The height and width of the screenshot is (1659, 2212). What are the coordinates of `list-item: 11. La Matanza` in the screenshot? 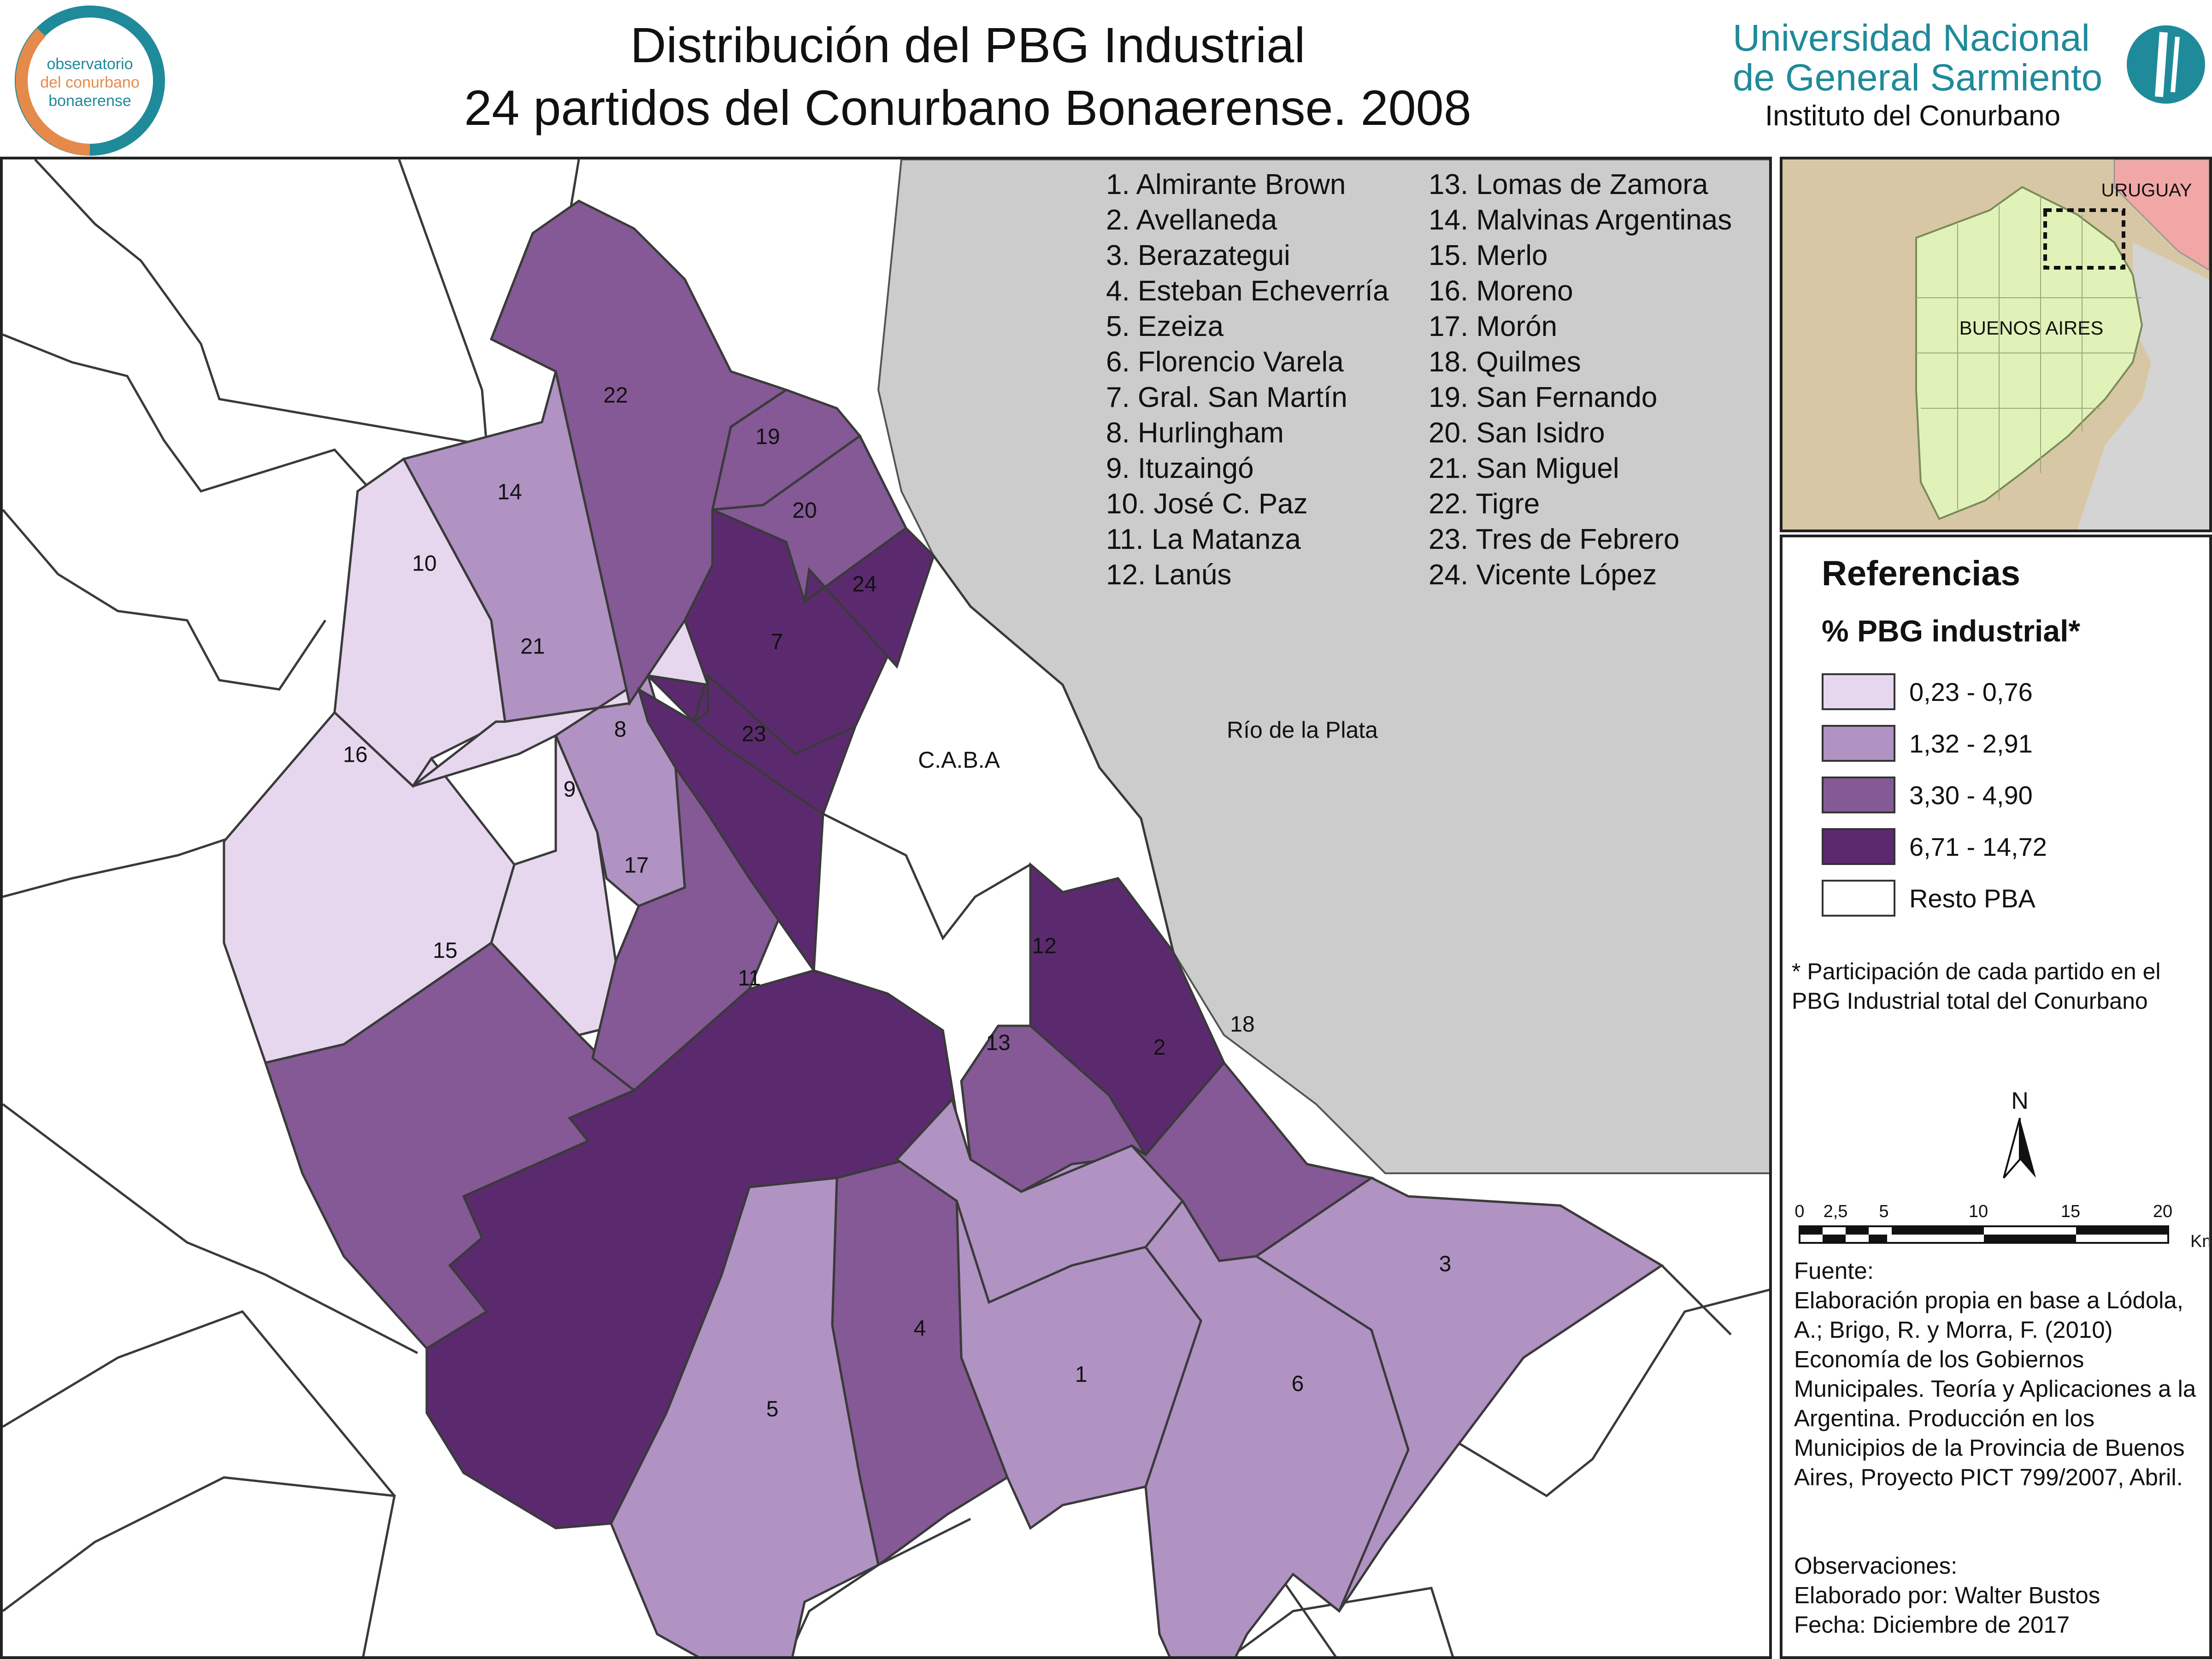 It's located at (1203, 539).